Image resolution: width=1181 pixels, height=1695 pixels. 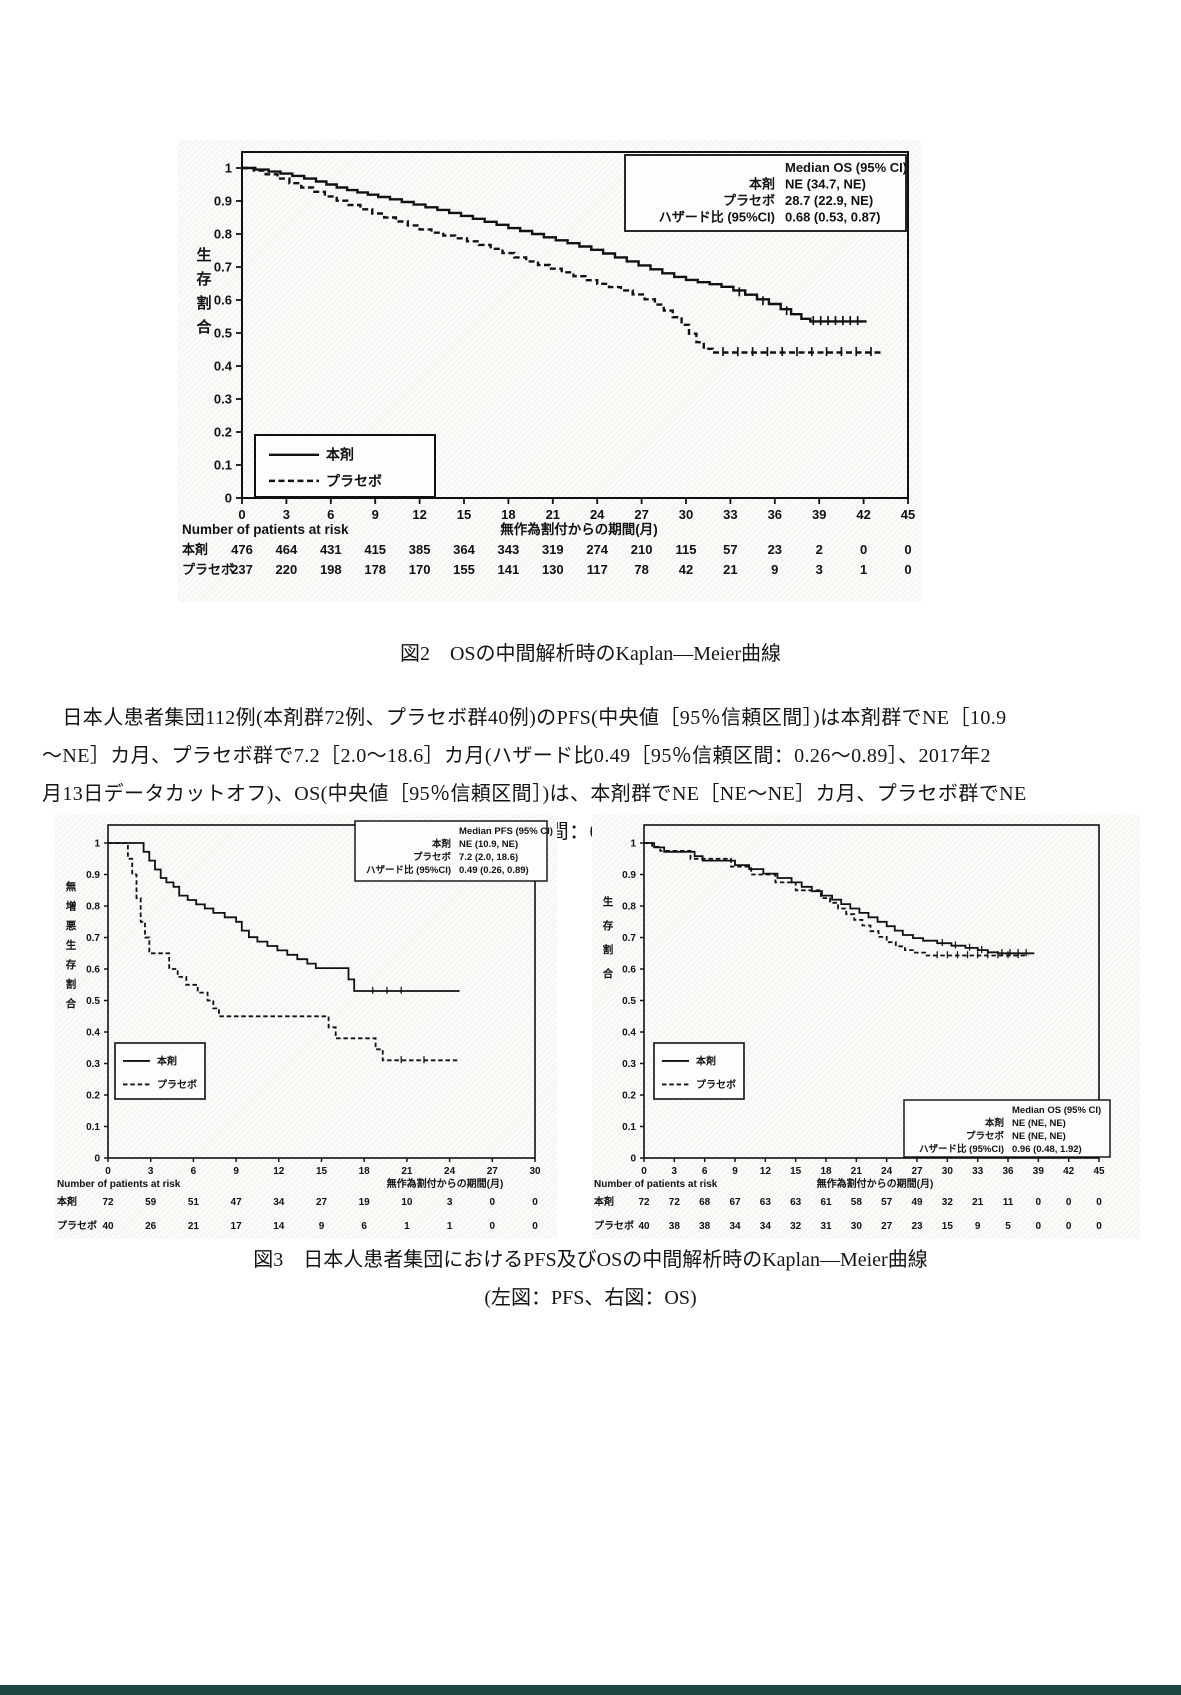 I want to click on at-risk-value: 220, so click(x=287, y=569).